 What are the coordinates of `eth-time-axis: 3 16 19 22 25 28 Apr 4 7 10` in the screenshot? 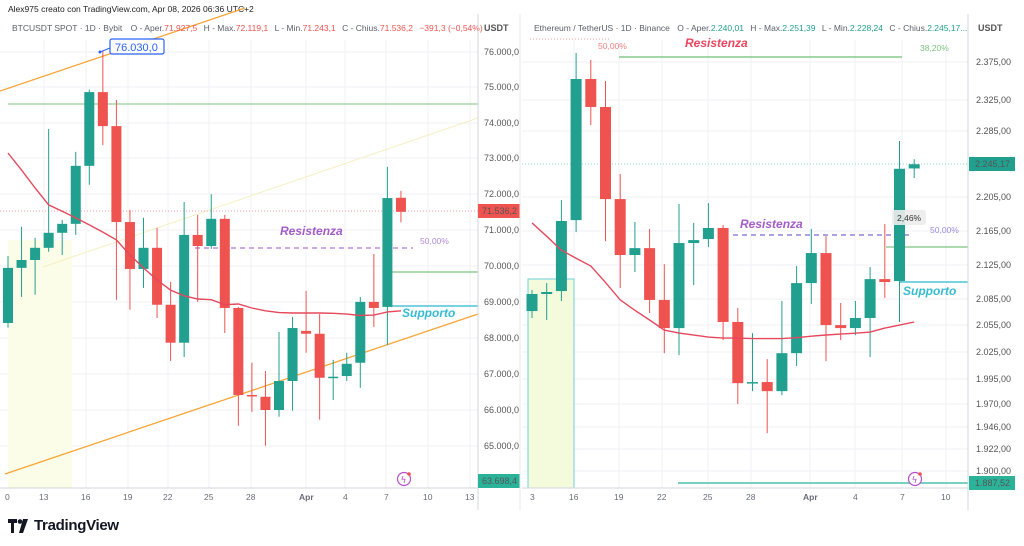 It's located at (745, 494).